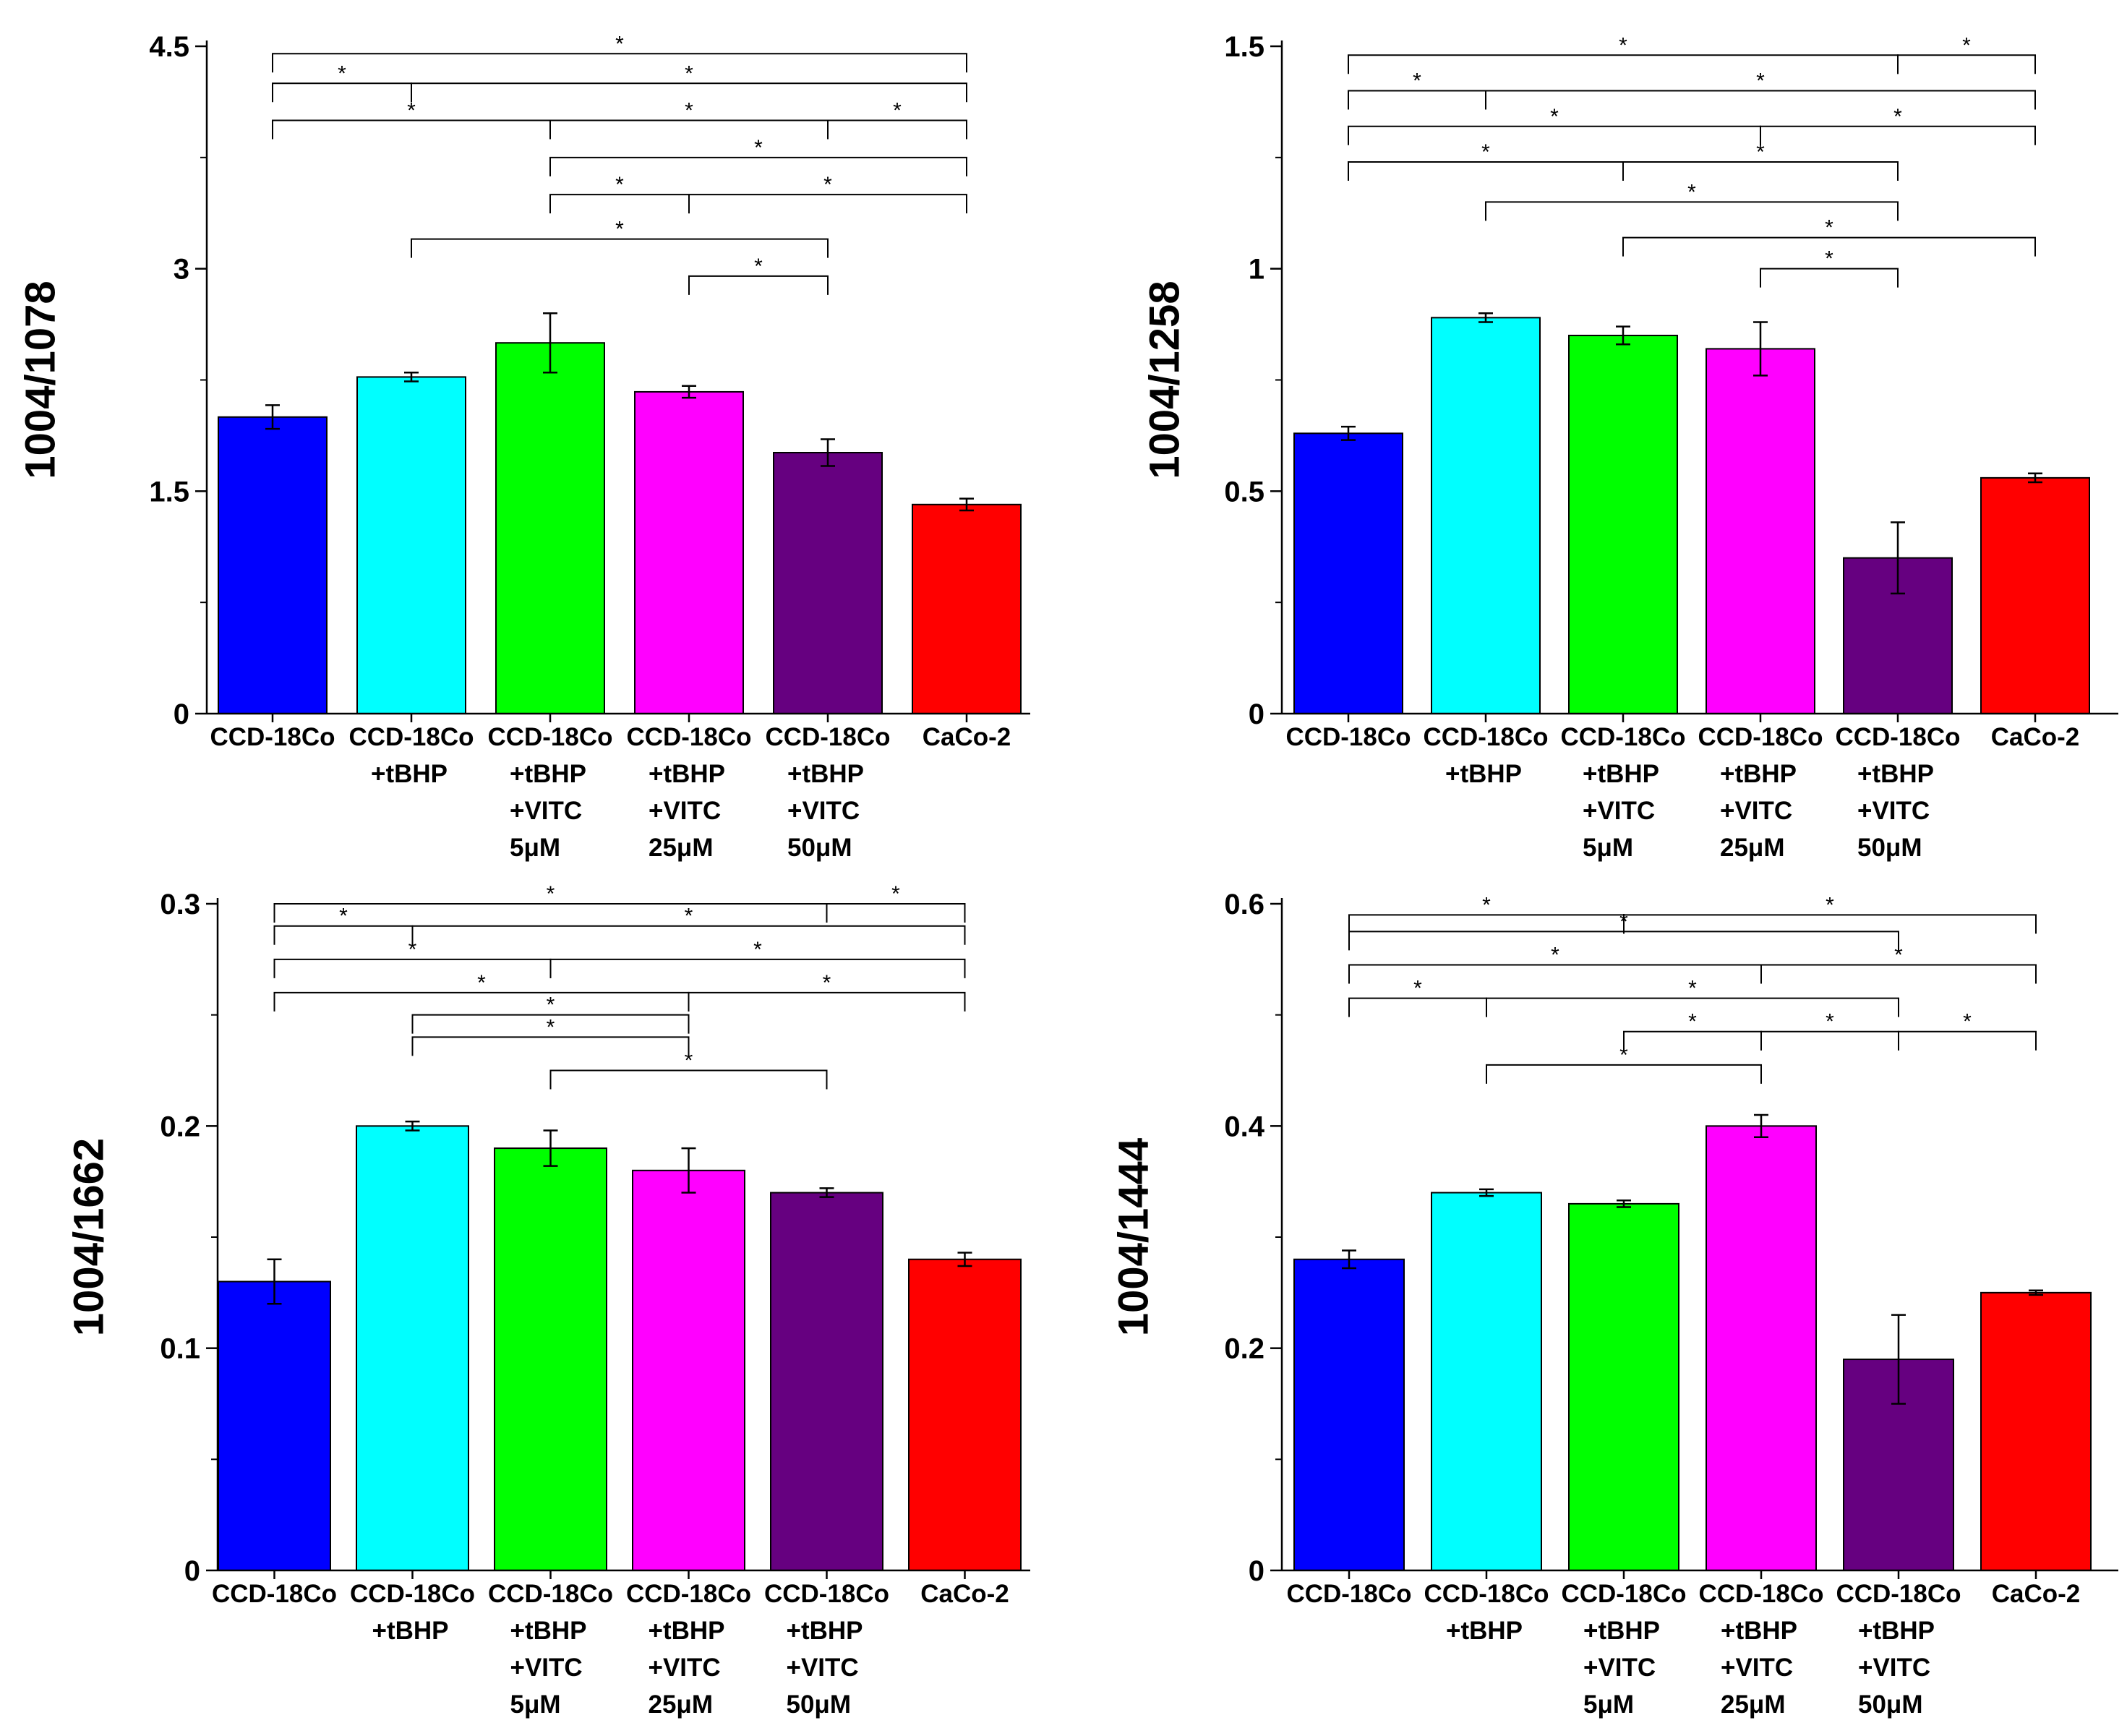 This screenshot has height=1736, width=2127. I want to click on x-tick-label: 25μM, so click(1753, 1704).